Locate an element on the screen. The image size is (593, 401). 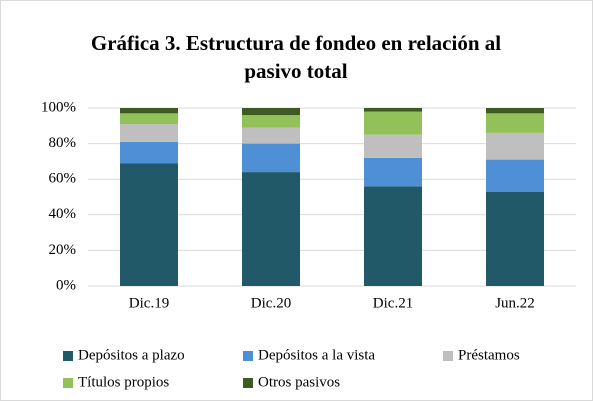
y-tick-label: 100% is located at coordinates (58, 107).